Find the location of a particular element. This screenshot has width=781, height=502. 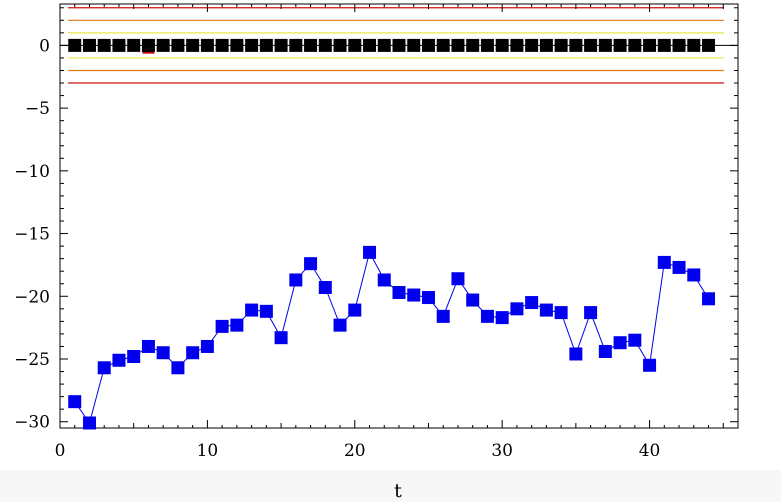

y-tick-label: 0 is located at coordinates (44, 46).